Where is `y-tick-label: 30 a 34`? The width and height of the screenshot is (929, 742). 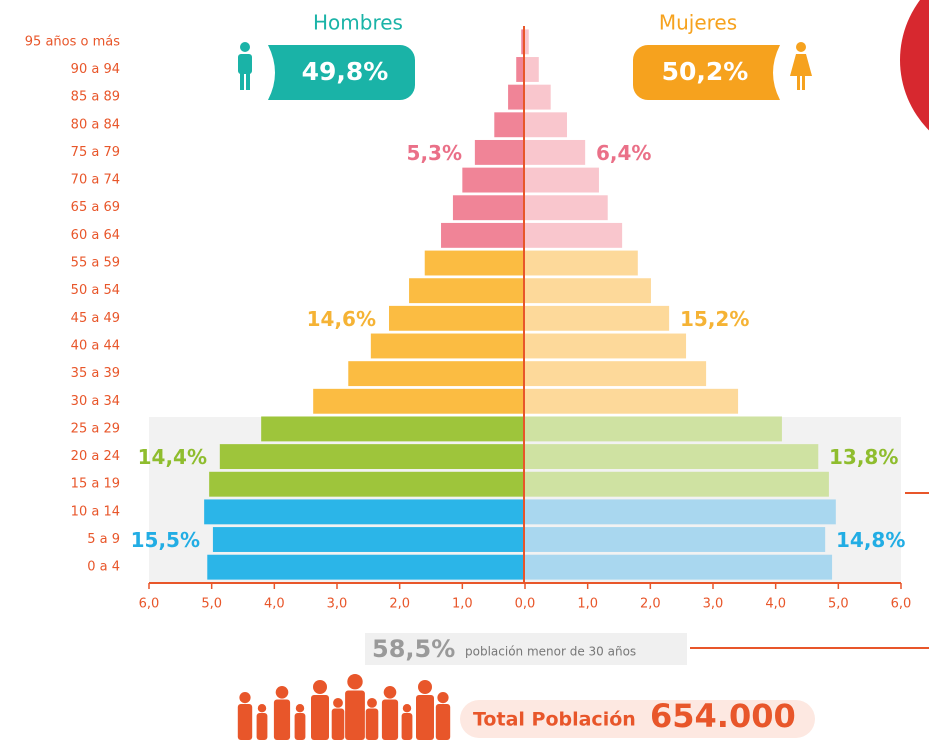 y-tick-label: 30 a 34 is located at coordinates (95, 401).